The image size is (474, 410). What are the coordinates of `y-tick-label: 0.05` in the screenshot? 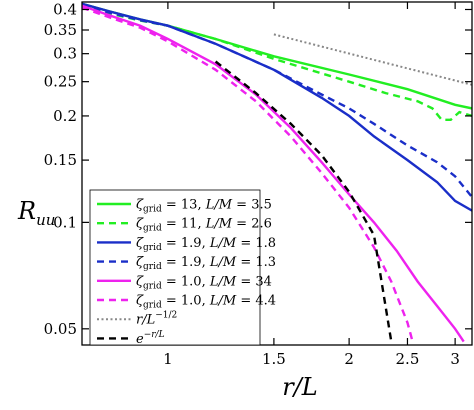 It's located at (60, 329).